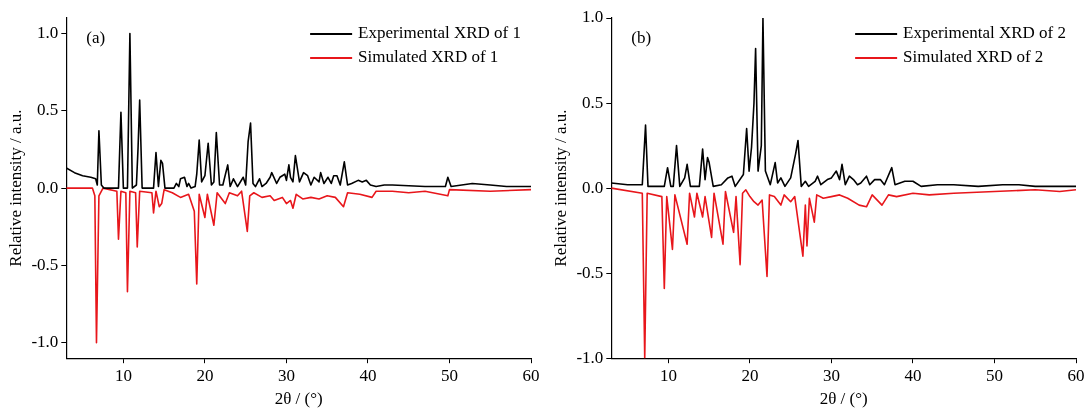 This screenshot has height=410, width=1091. What do you see at coordinates (641, 37) in the screenshot?
I see `annotation: (b)` at bounding box center [641, 37].